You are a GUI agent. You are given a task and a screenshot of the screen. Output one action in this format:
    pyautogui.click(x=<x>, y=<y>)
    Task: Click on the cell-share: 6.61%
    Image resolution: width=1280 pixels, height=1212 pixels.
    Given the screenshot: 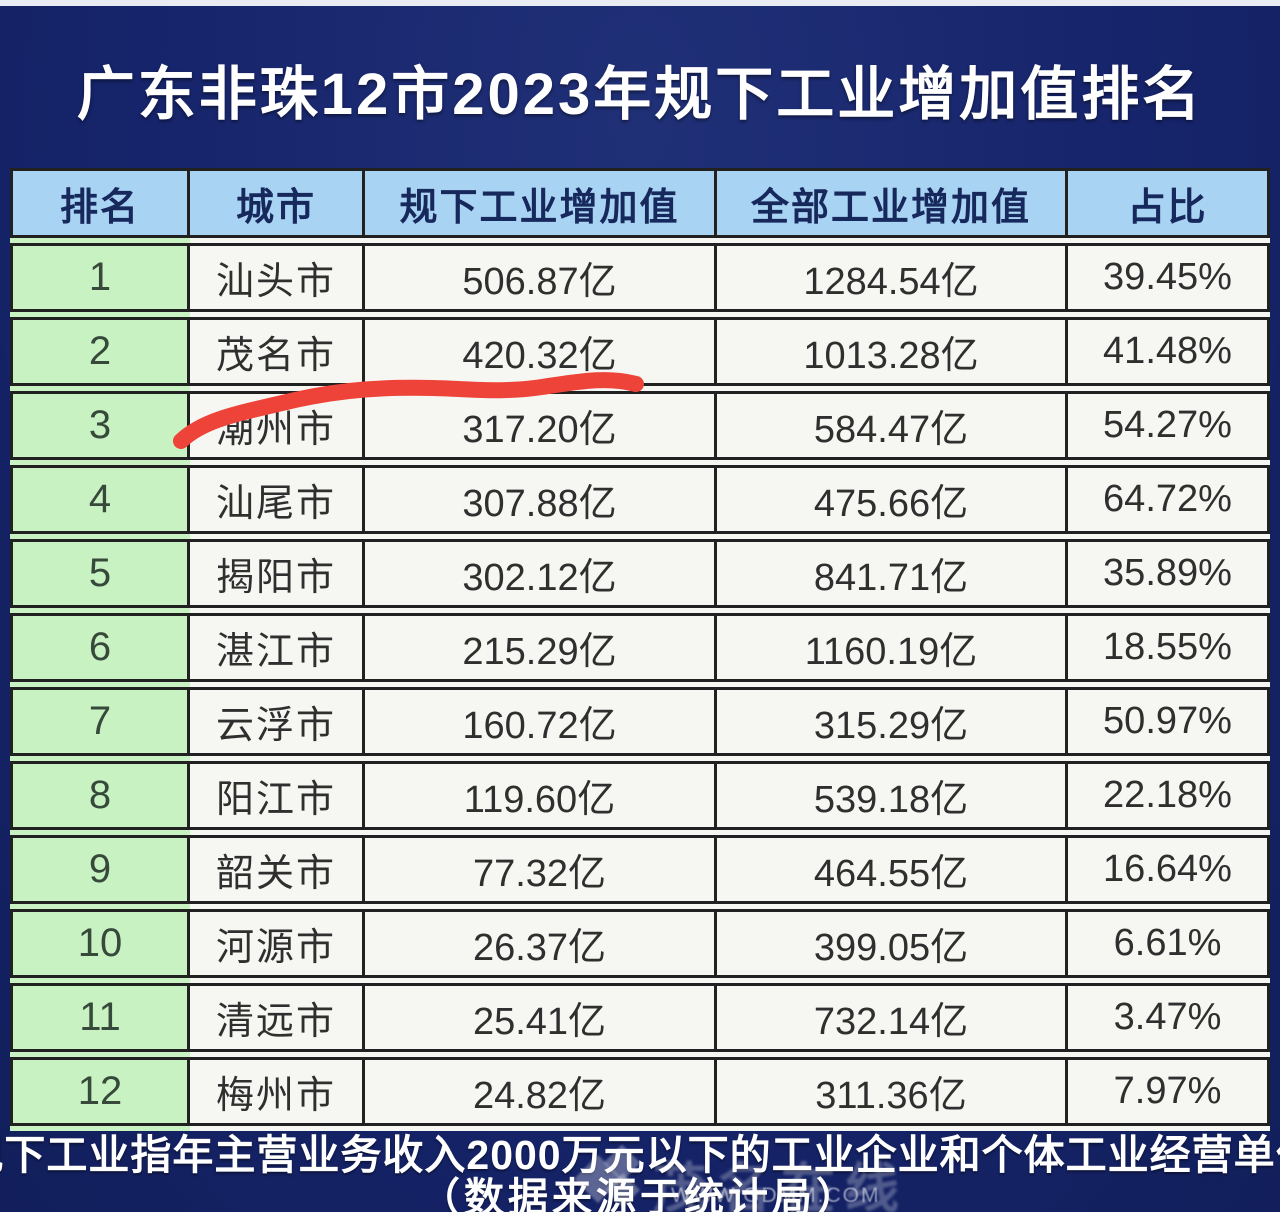 What is the action you would take?
    pyautogui.click(x=1169, y=943)
    